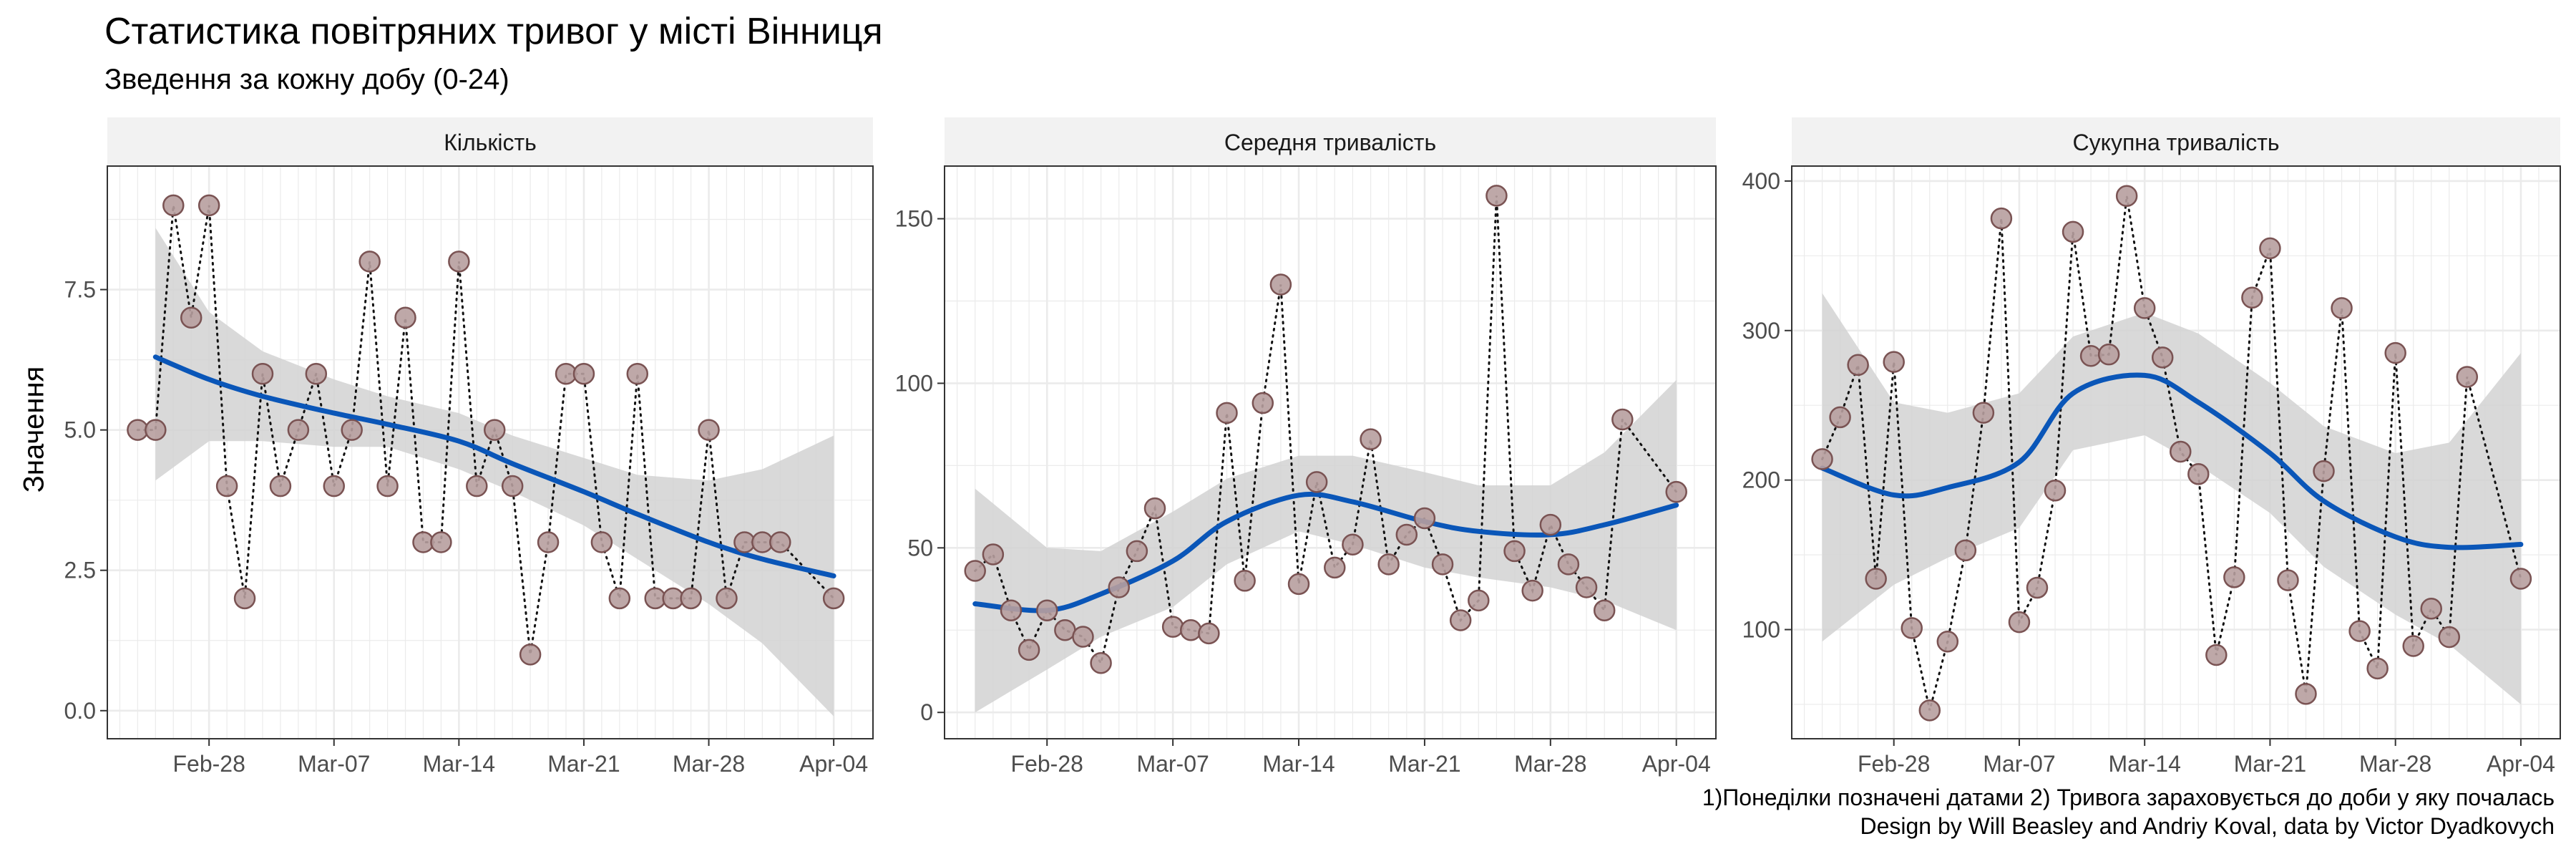  Describe the element at coordinates (80, 570) in the screenshot. I see `y-tick-label: 2.5` at that location.